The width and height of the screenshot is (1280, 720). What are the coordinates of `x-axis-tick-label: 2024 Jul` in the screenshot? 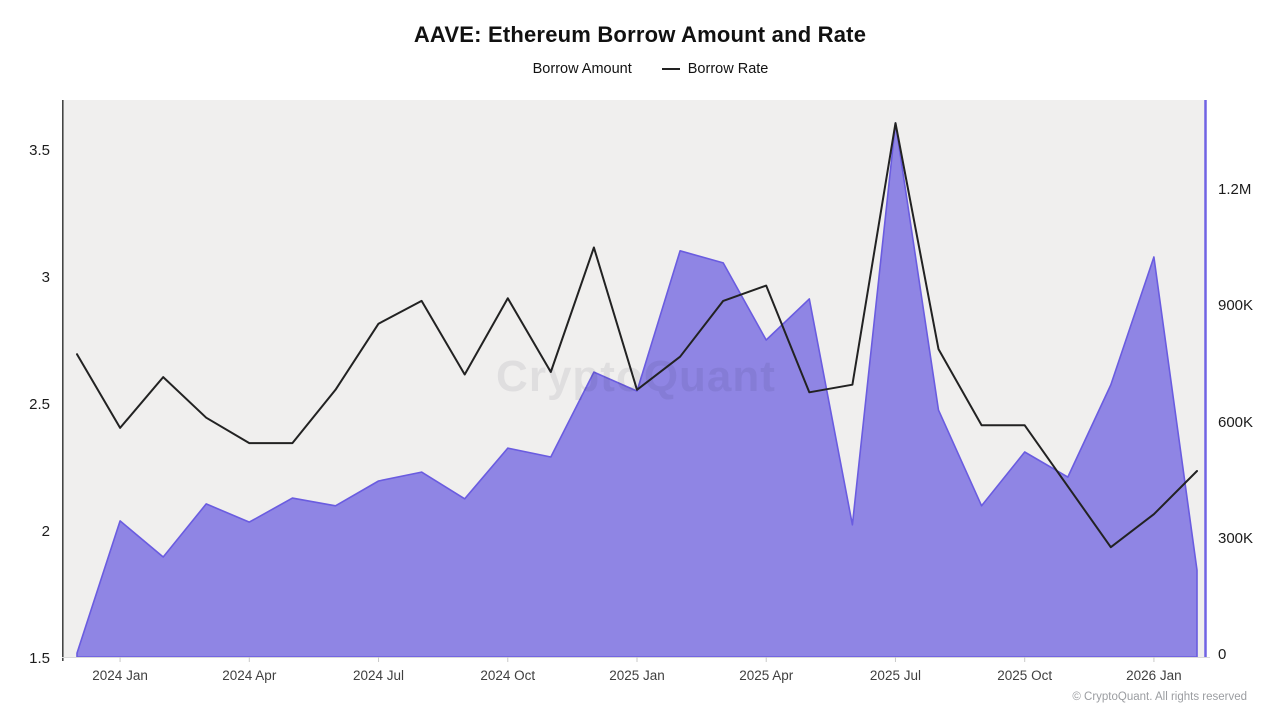 It's located at (379, 675).